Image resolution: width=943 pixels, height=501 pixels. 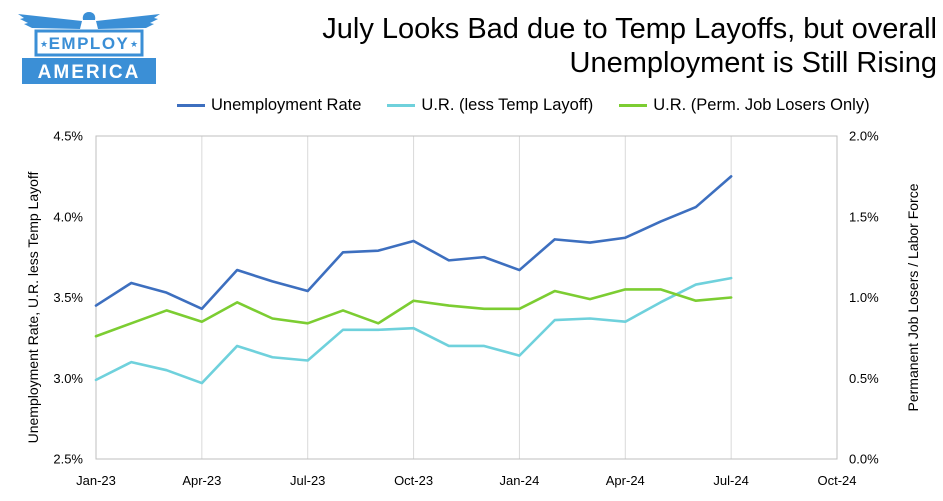 I want to click on logo-stars: ★ ★, so click(x=89, y=45).